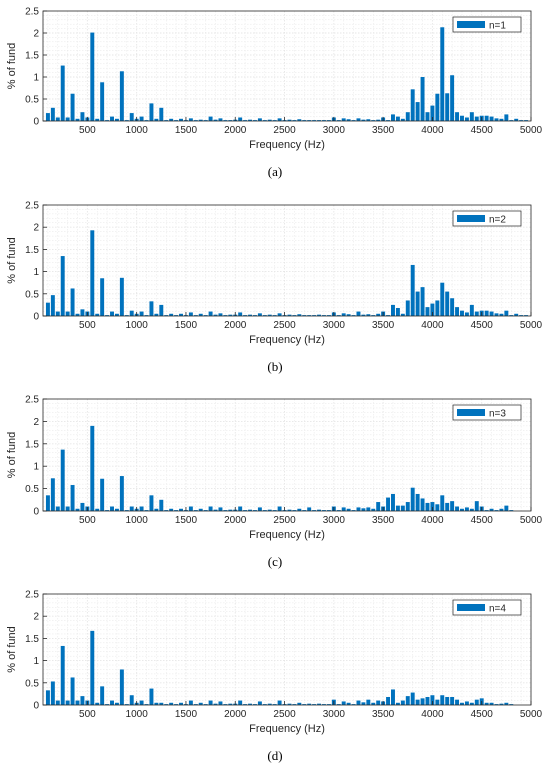 The image size is (550, 773). What do you see at coordinates (87, 325) in the screenshot?
I see `x-tick-label: 500` at bounding box center [87, 325].